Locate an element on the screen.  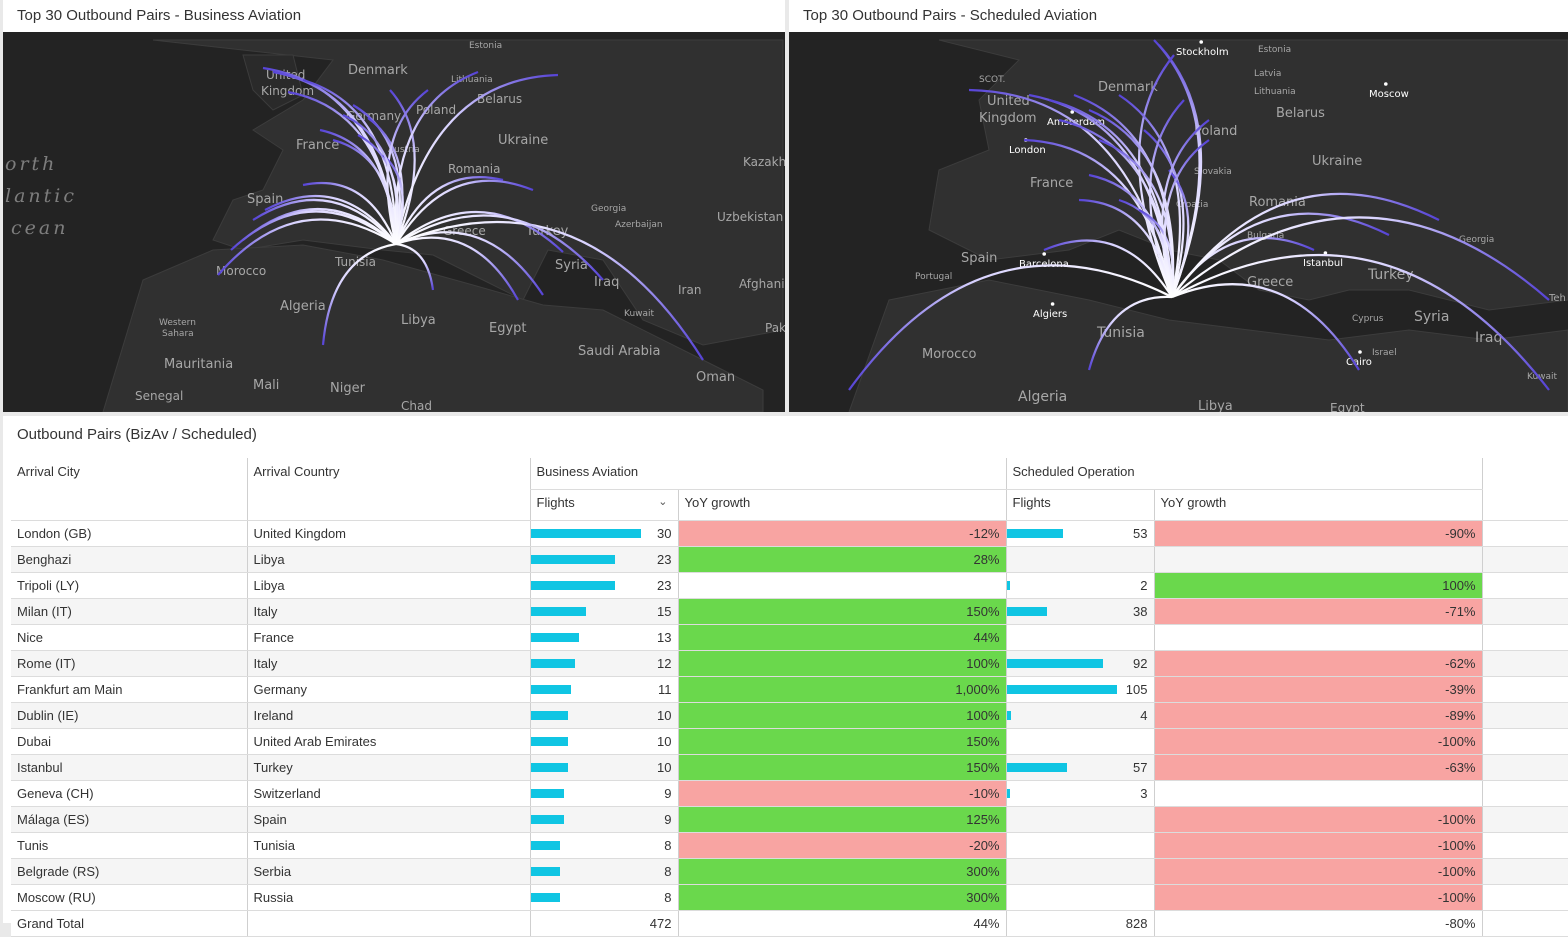
map-label: Ukraine is located at coordinates (523, 140).